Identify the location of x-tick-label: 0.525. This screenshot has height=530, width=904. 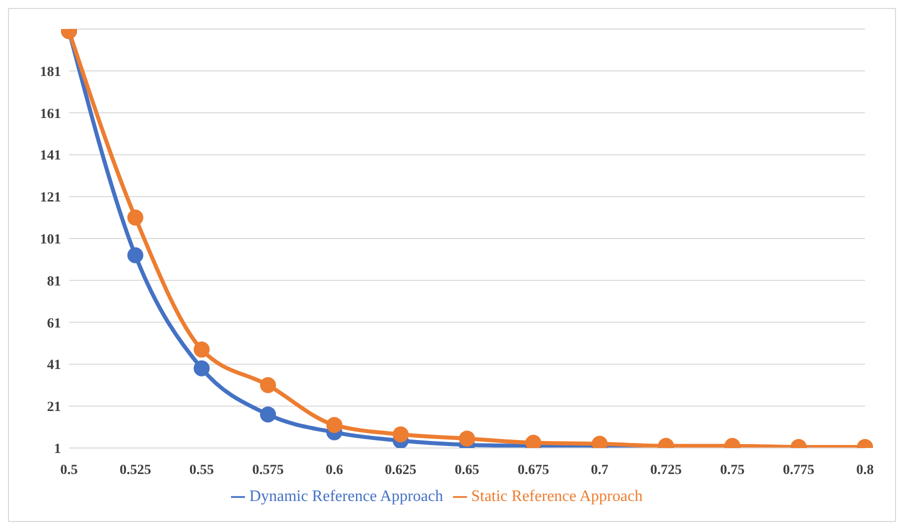
(136, 470).